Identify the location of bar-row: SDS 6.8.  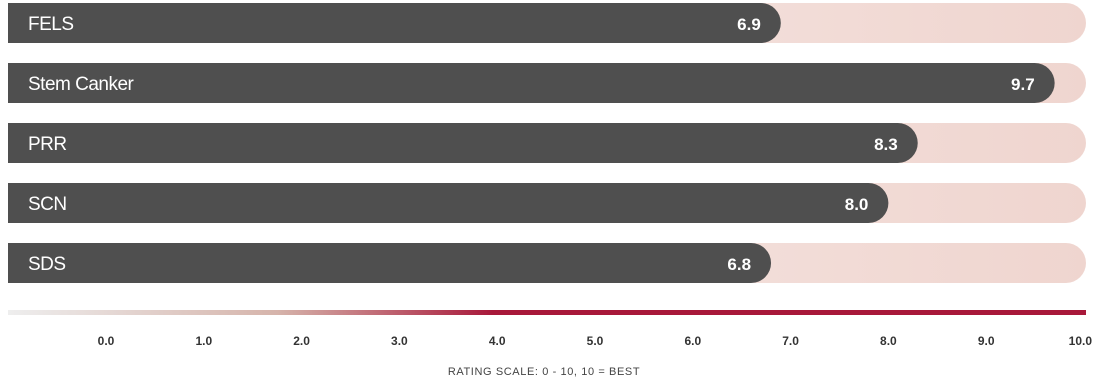
(547, 263).